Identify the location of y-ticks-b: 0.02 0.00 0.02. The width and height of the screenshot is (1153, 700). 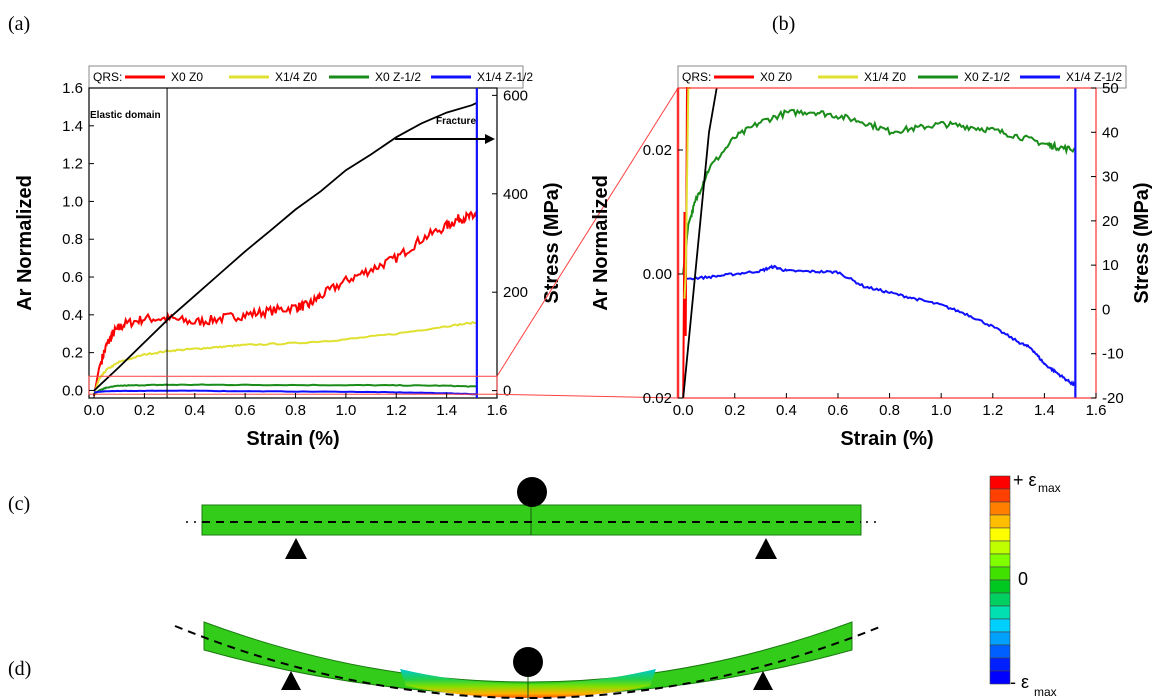
(663, 274).